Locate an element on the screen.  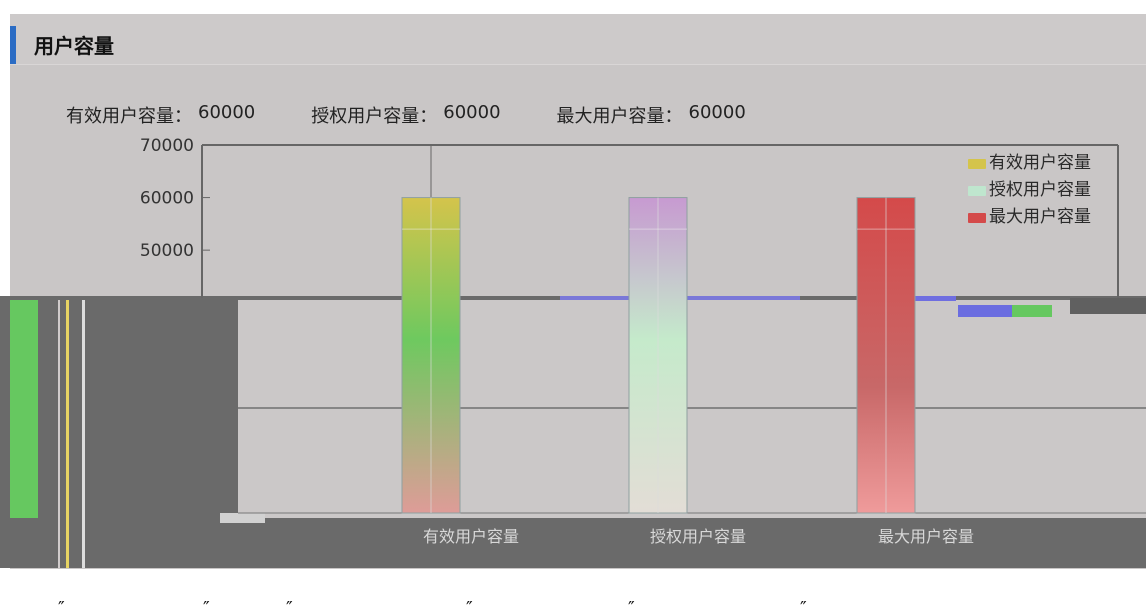
authorized-capacity-value: 60000 is located at coordinates (472, 112).